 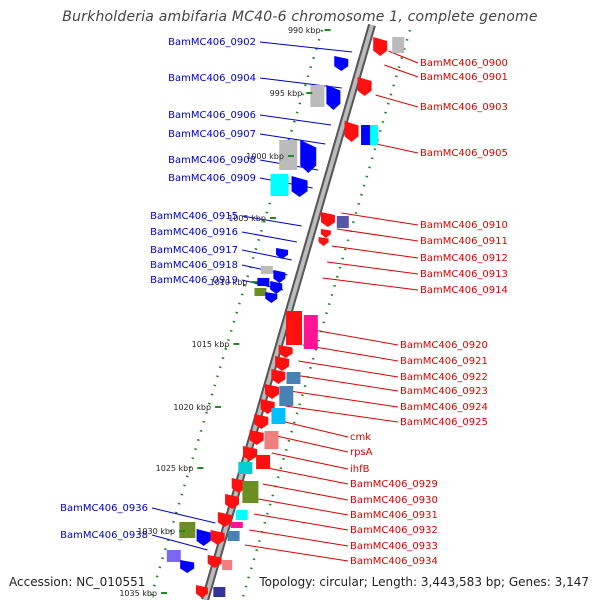 I want to click on right-gene-label: BamMC406_0920, so click(x=444, y=345).